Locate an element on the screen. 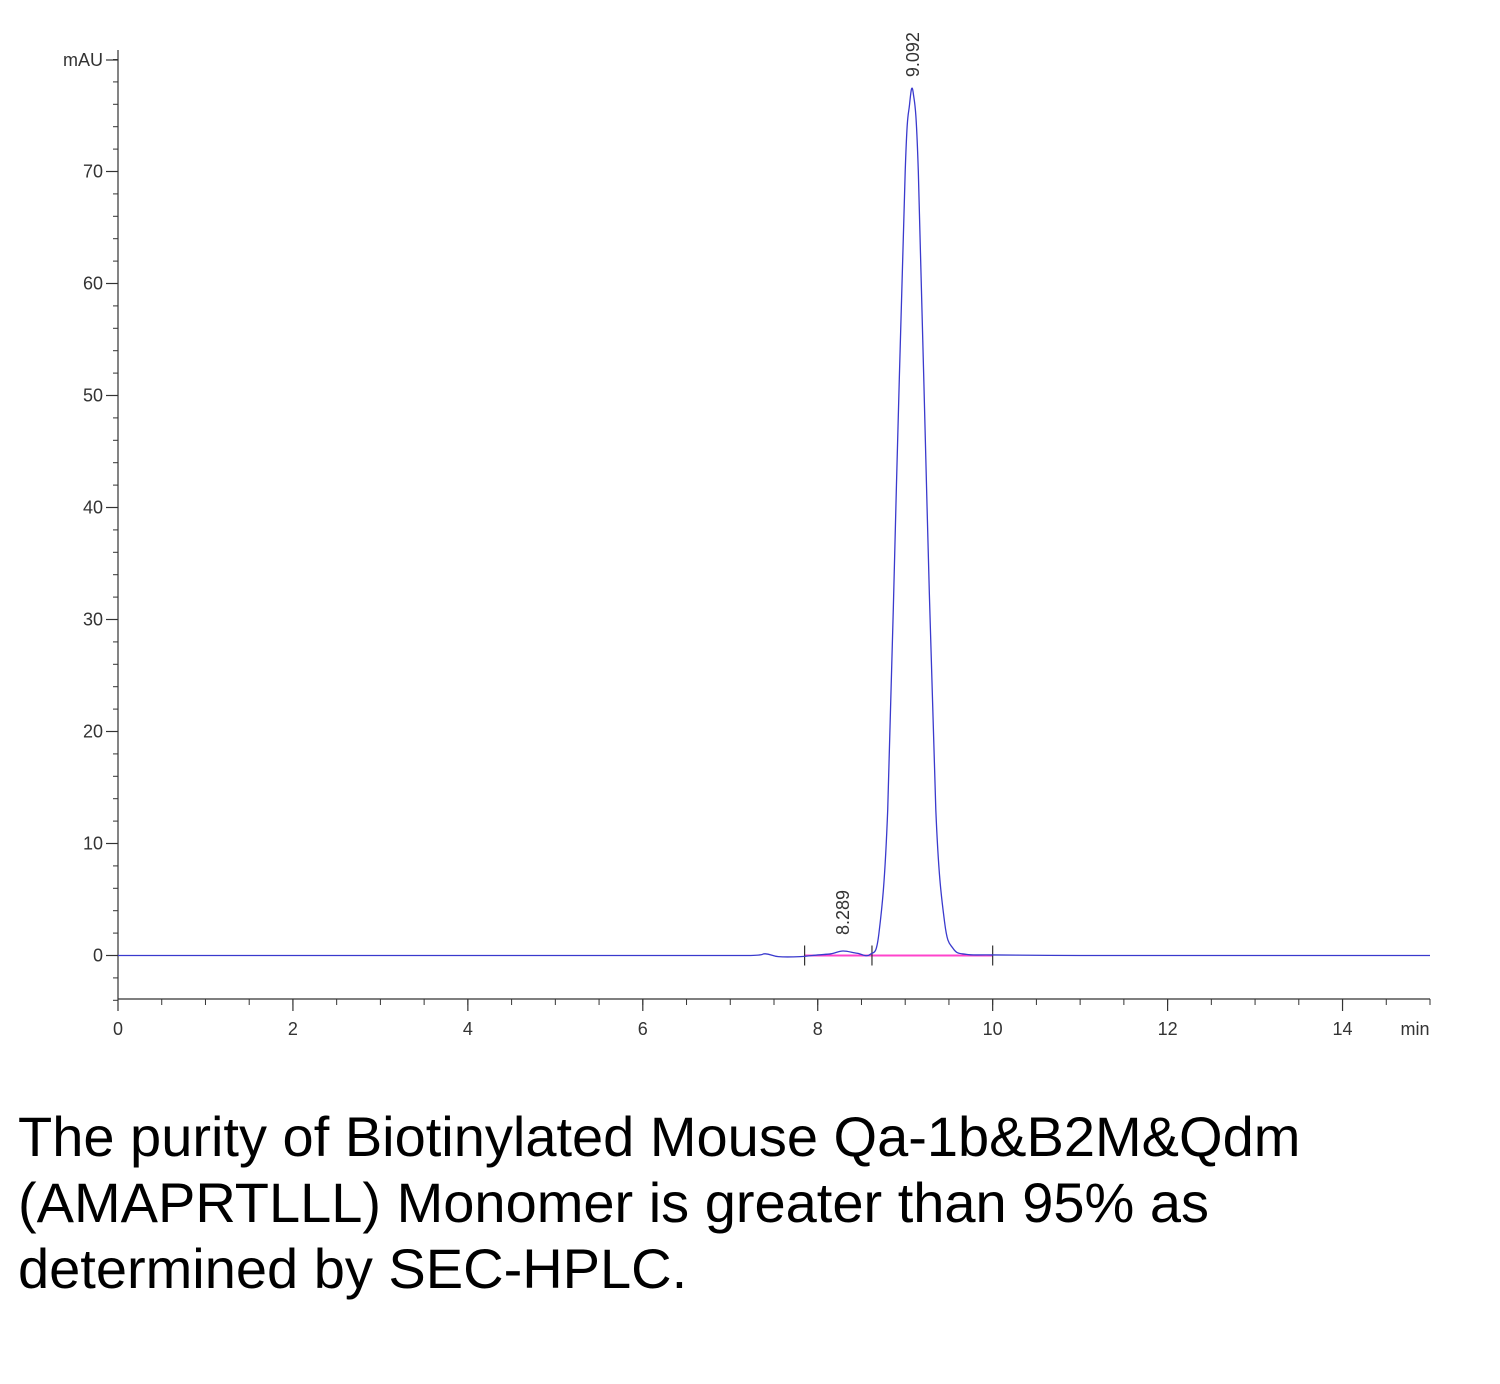 This screenshot has width=1500, height=1384. y-axis-unit-label: mAU is located at coordinates (83, 60).